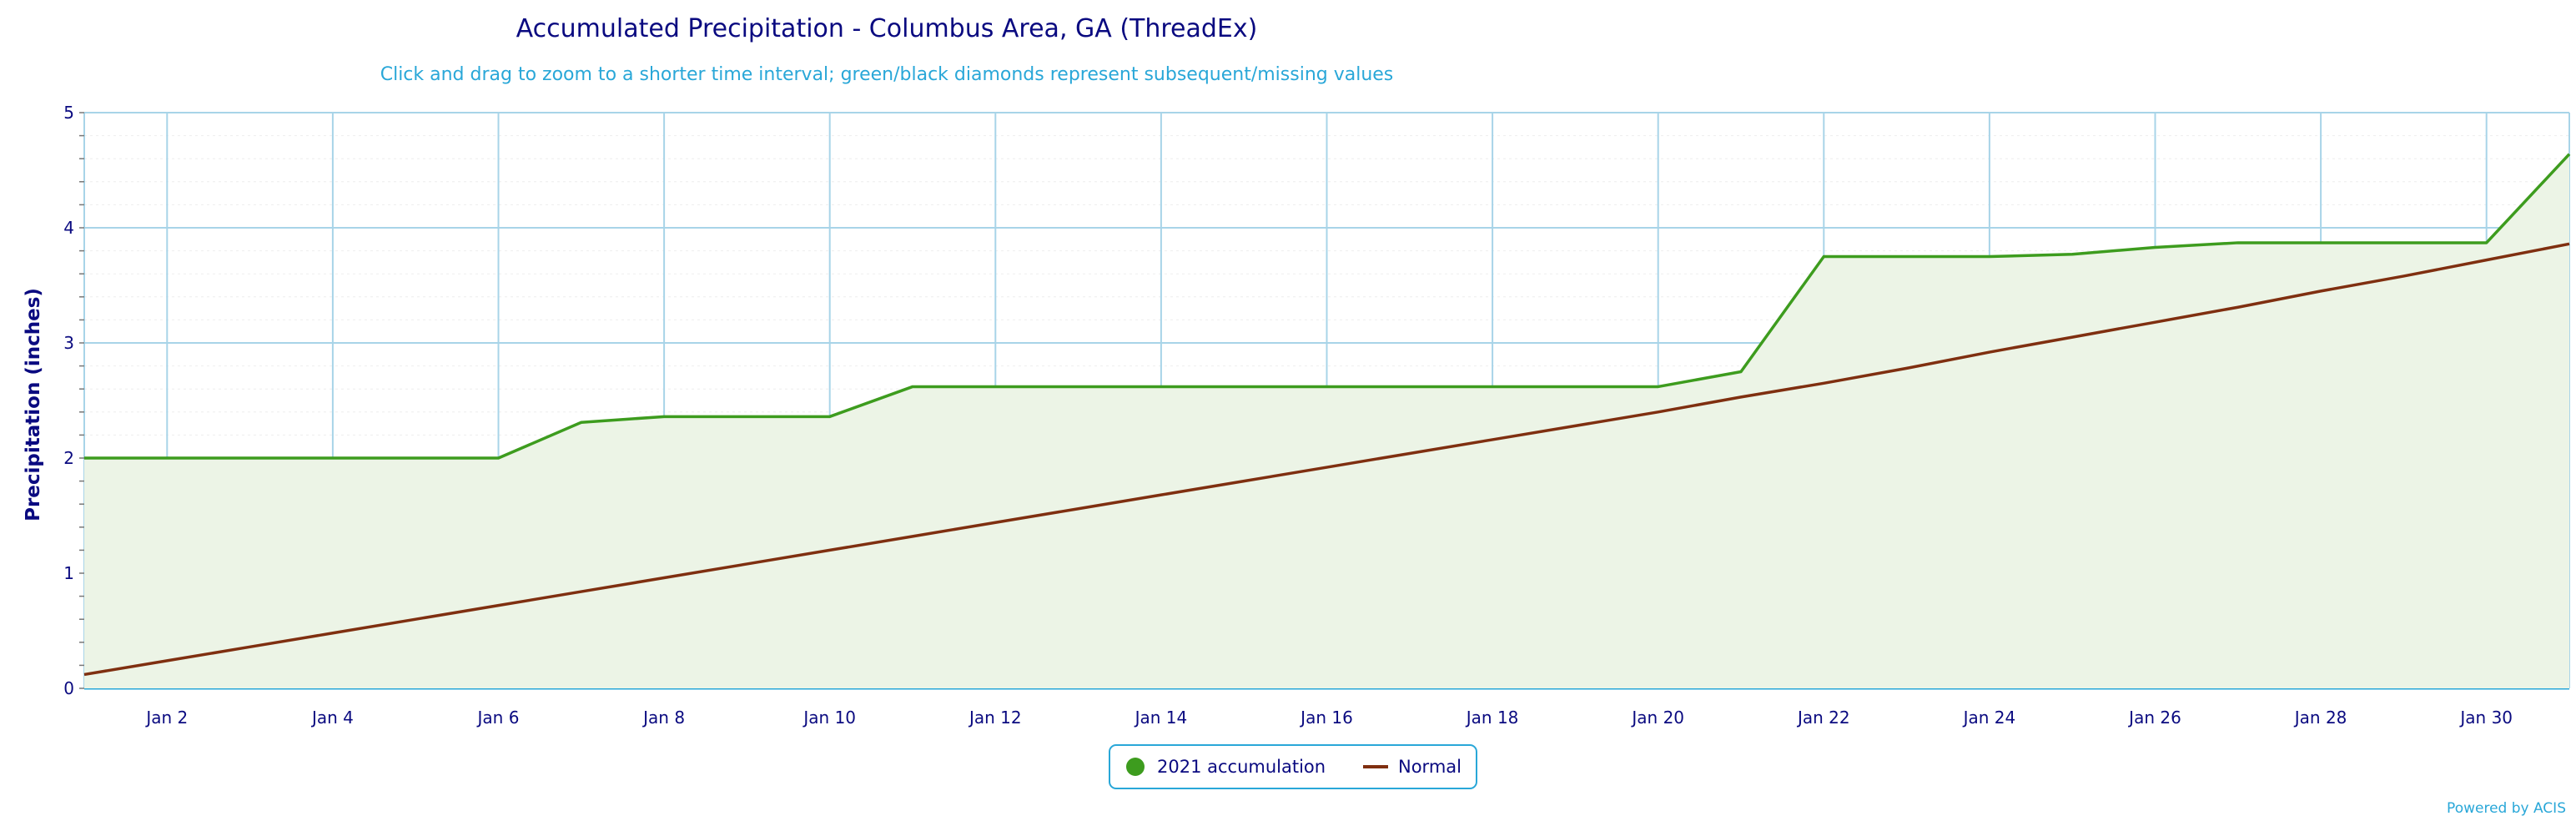  What do you see at coordinates (68, 113) in the screenshot?
I see `y-tick-label: 5` at bounding box center [68, 113].